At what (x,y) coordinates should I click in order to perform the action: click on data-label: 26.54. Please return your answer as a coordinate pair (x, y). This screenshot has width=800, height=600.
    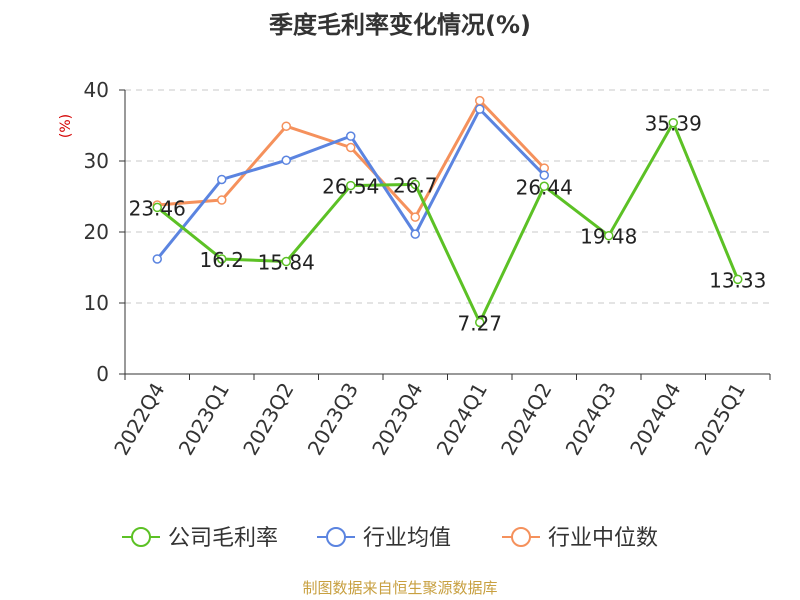
    Looking at the image, I should click on (350, 187).